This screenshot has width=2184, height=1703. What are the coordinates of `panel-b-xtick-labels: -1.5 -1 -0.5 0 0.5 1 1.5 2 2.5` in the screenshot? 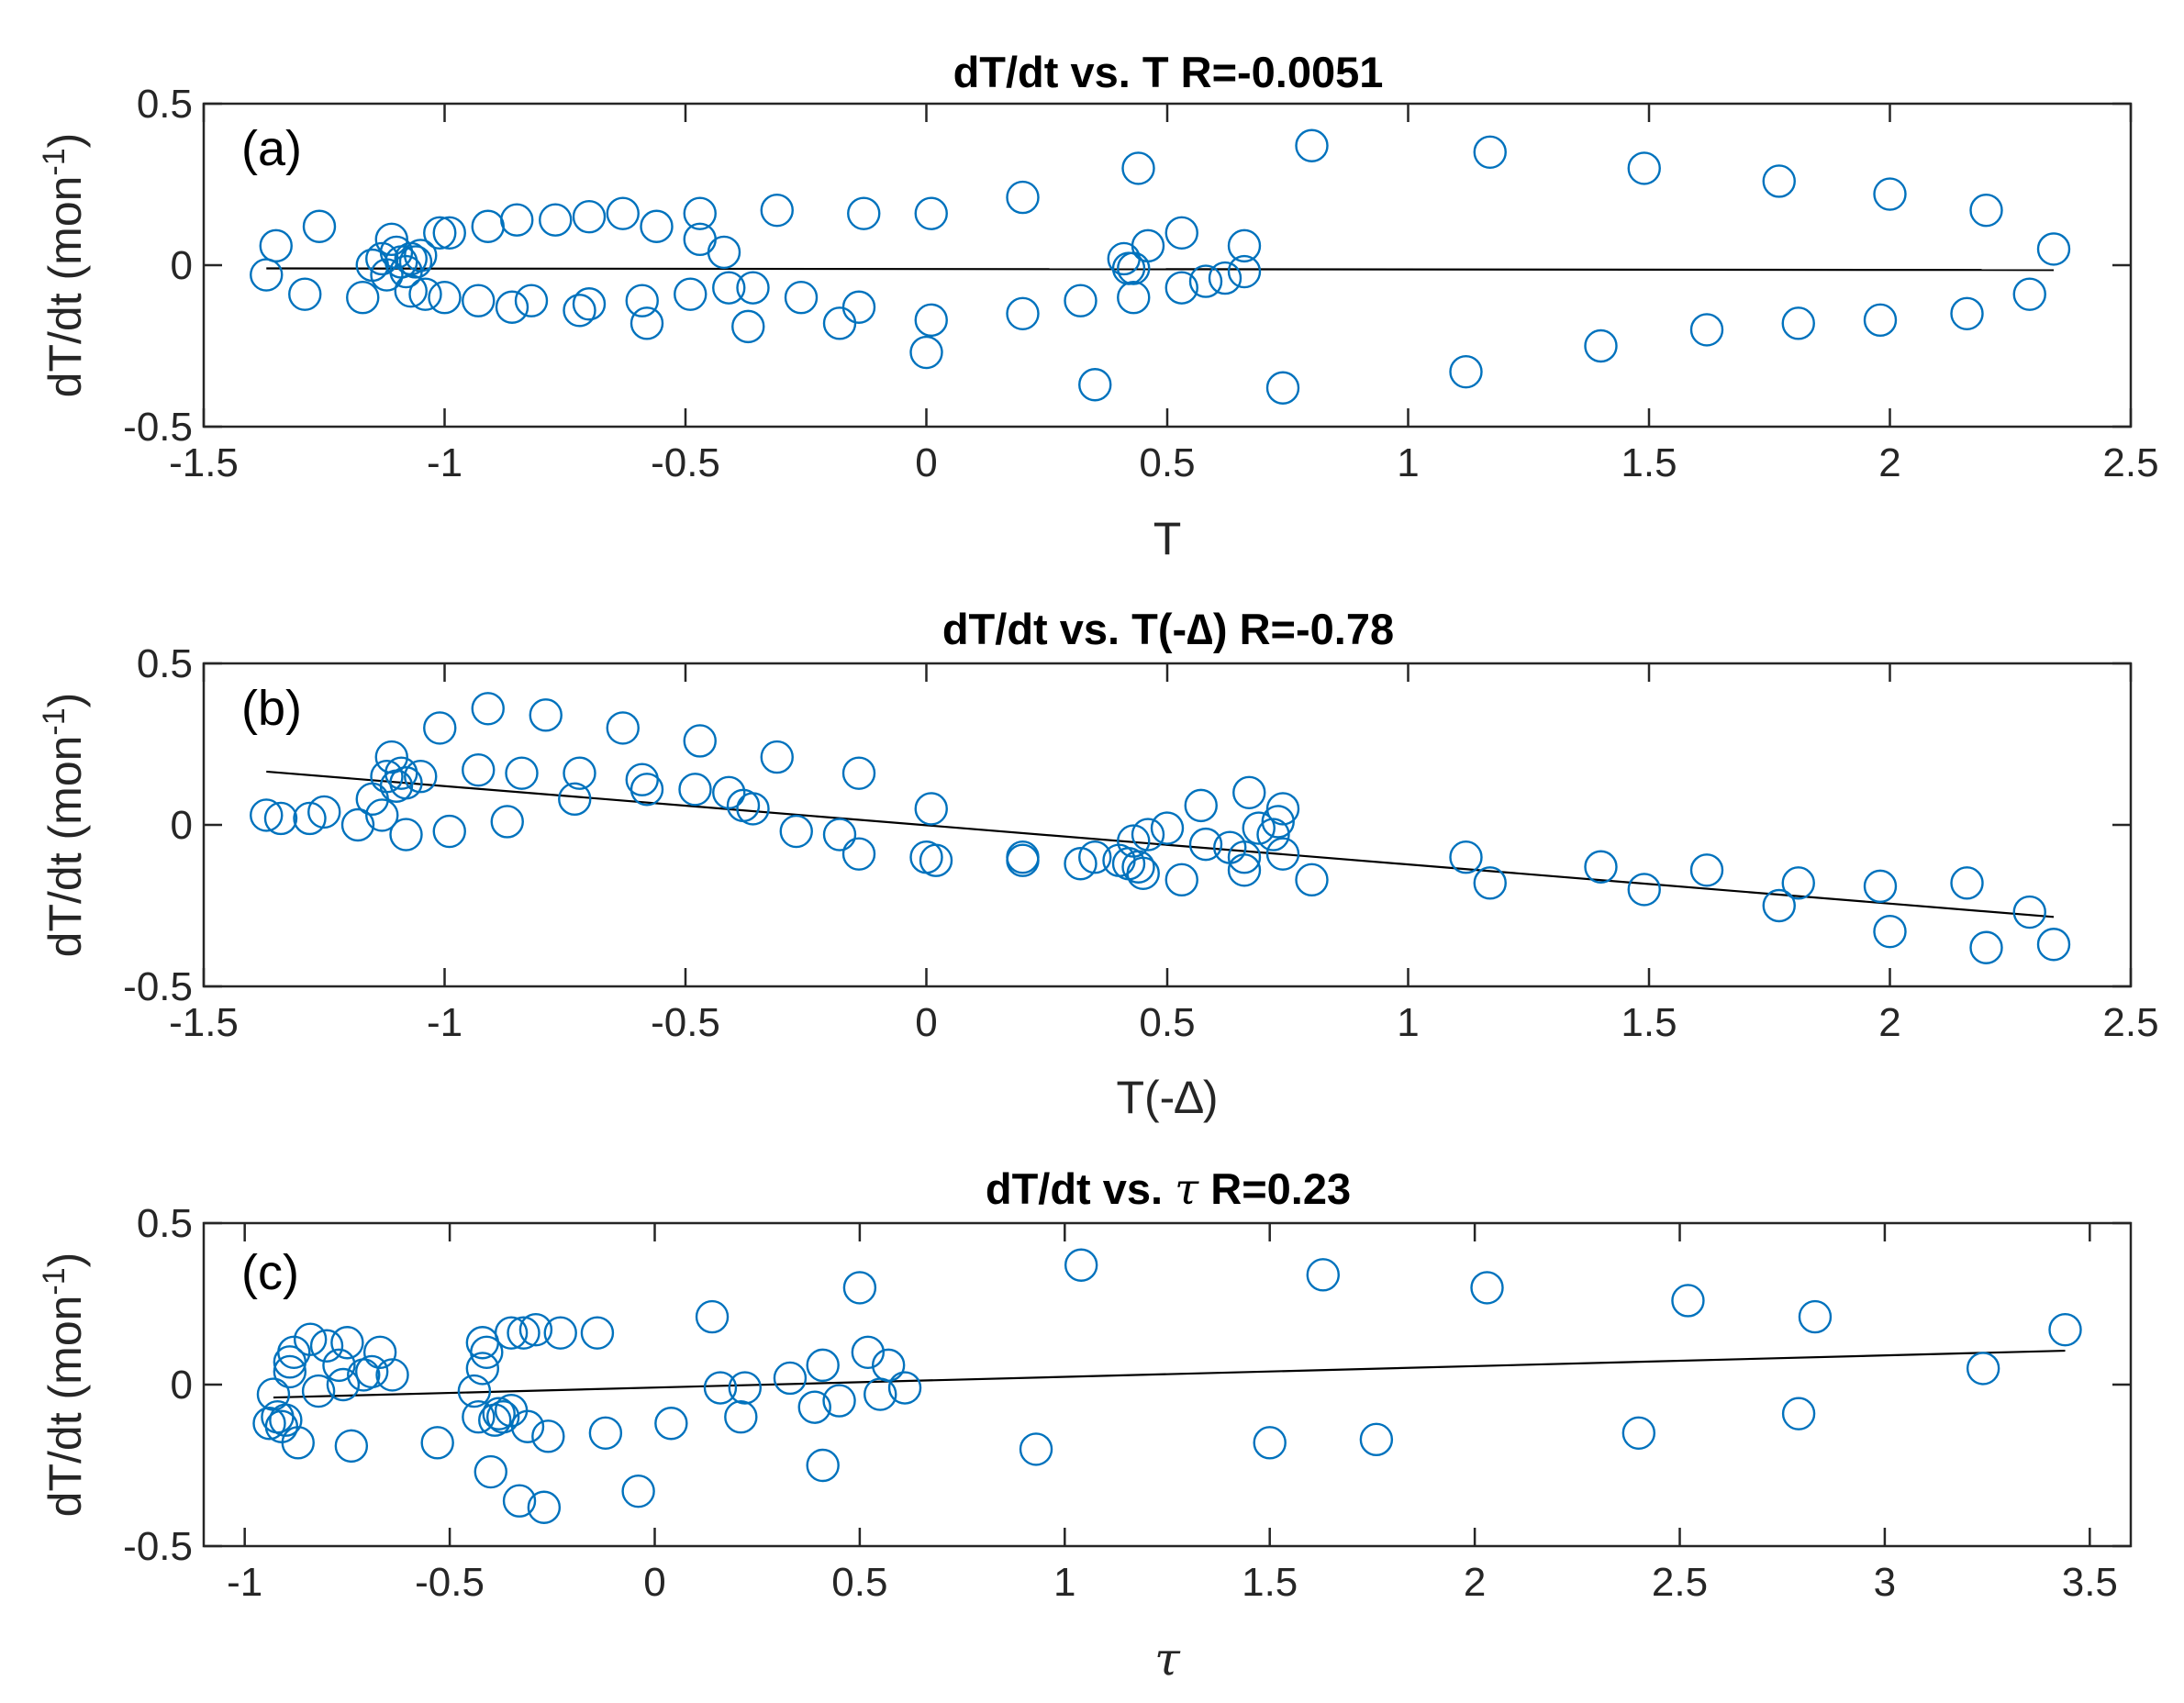 It's located at (1164, 1023).